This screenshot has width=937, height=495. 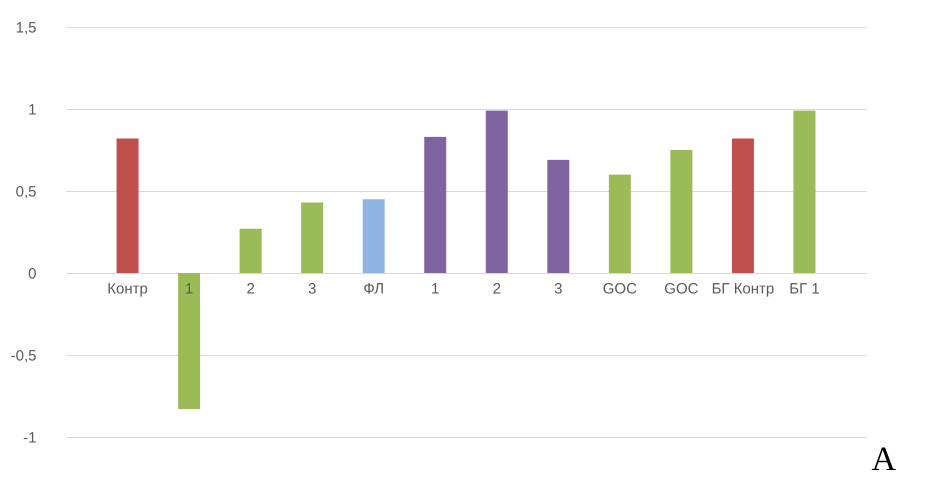 What do you see at coordinates (883, 459) in the screenshot?
I see `text: A` at bounding box center [883, 459].